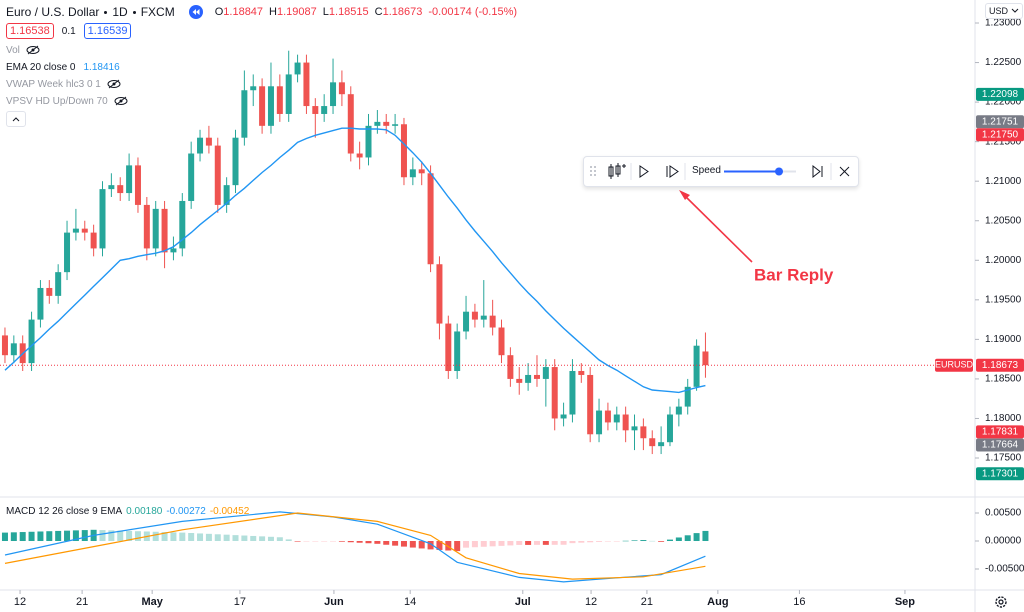 This screenshot has height=612, width=1024. Describe the element at coordinates (1004, 11) in the screenshot. I see `currency-selector: USD` at that location.